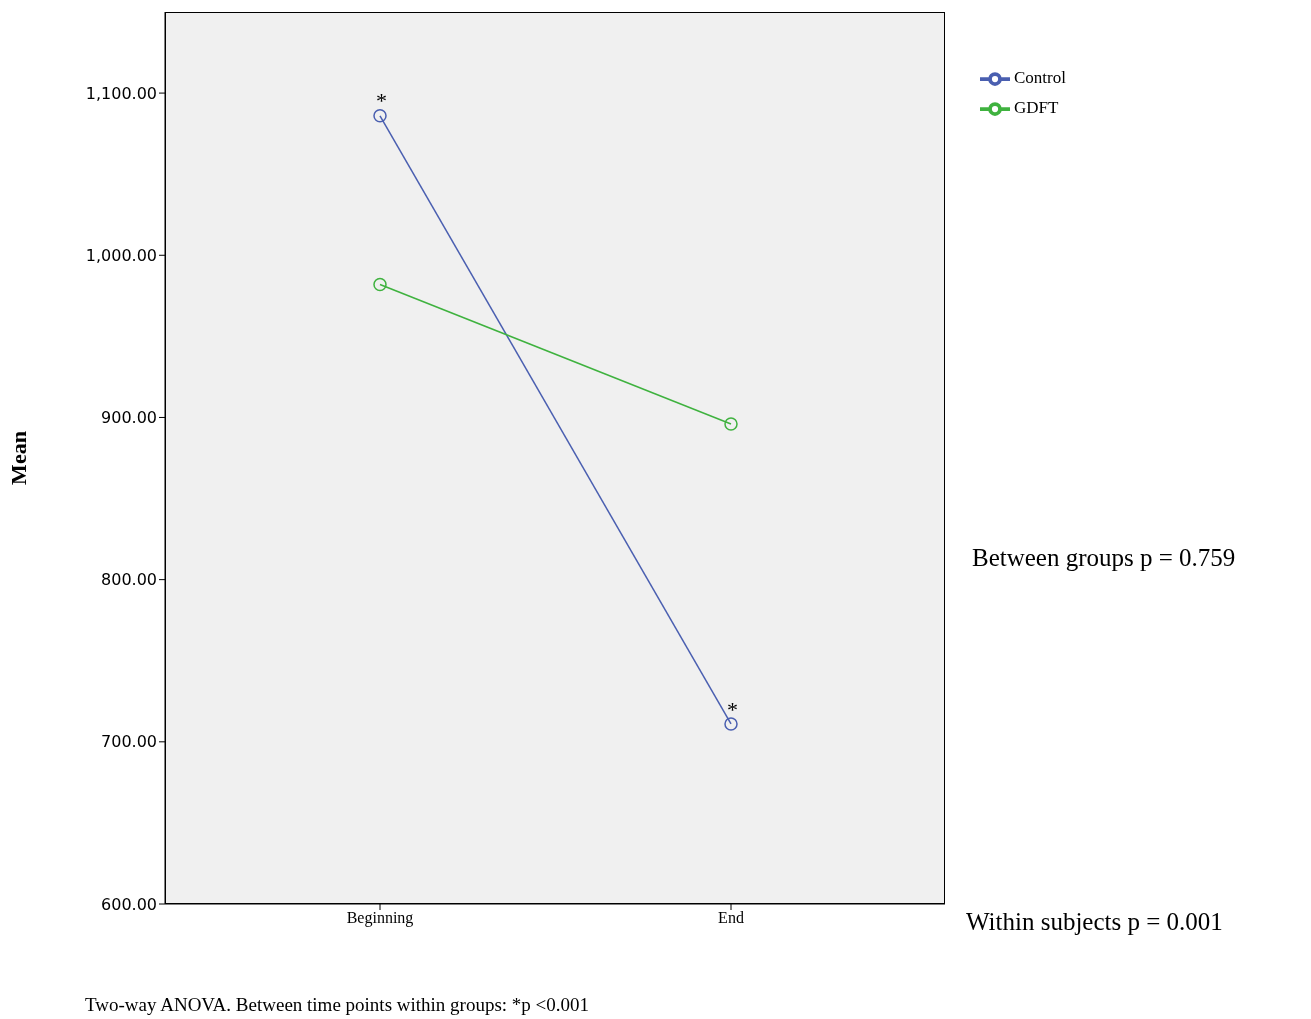  I want to click on y-tick-label: 700.00, so click(129, 742).